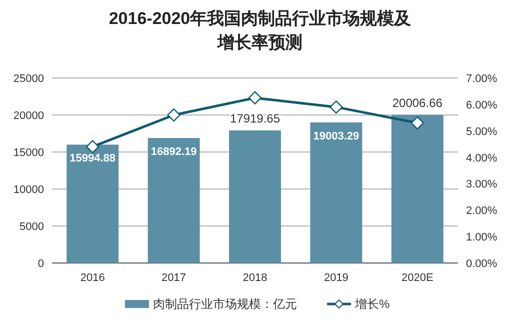 This screenshot has height=325, width=520. What do you see at coordinates (255, 118) in the screenshot?
I see `data-label: 17919.65` at bounding box center [255, 118].